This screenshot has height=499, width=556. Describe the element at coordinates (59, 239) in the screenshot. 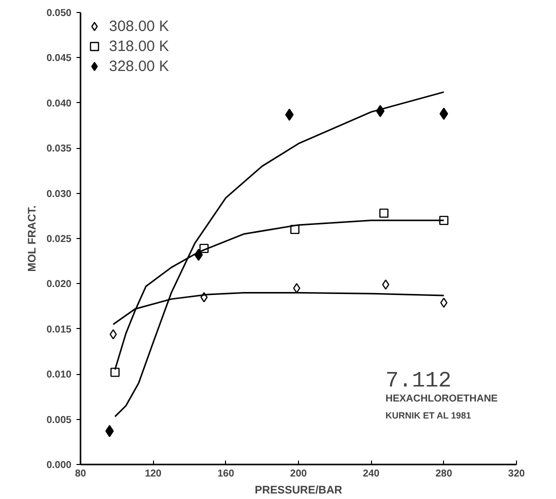

I see `y-tick-label: 0.025` at that location.